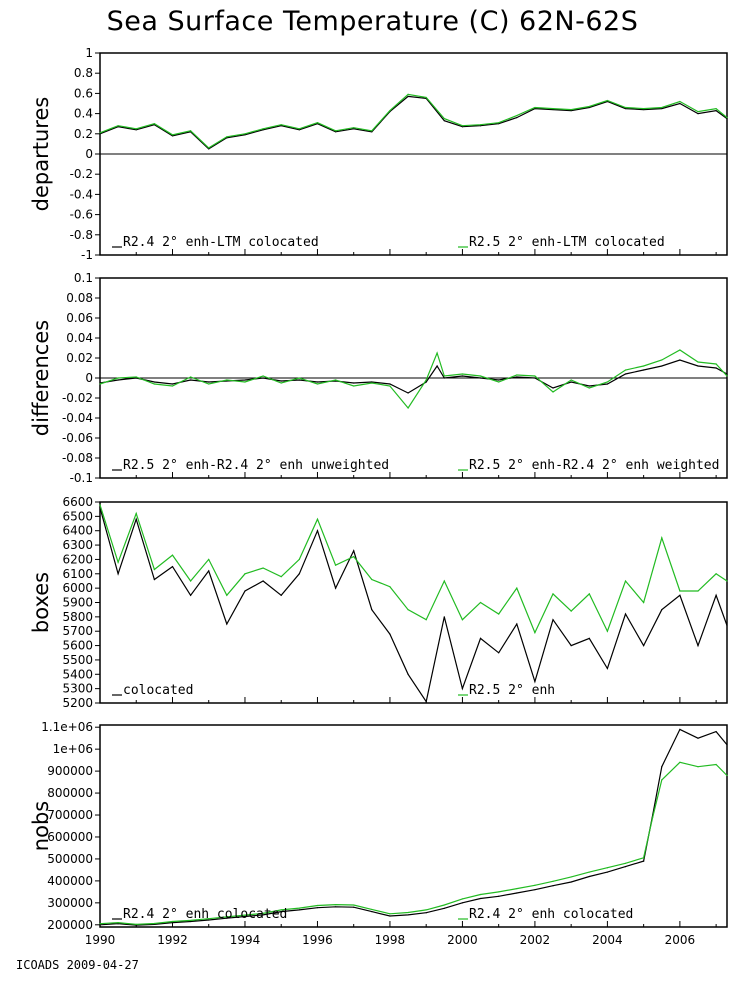 This screenshot has height=983, width=745. Describe the element at coordinates (77, 965) in the screenshot. I see `footer-note: ICOADS 2009-04-27` at that location.